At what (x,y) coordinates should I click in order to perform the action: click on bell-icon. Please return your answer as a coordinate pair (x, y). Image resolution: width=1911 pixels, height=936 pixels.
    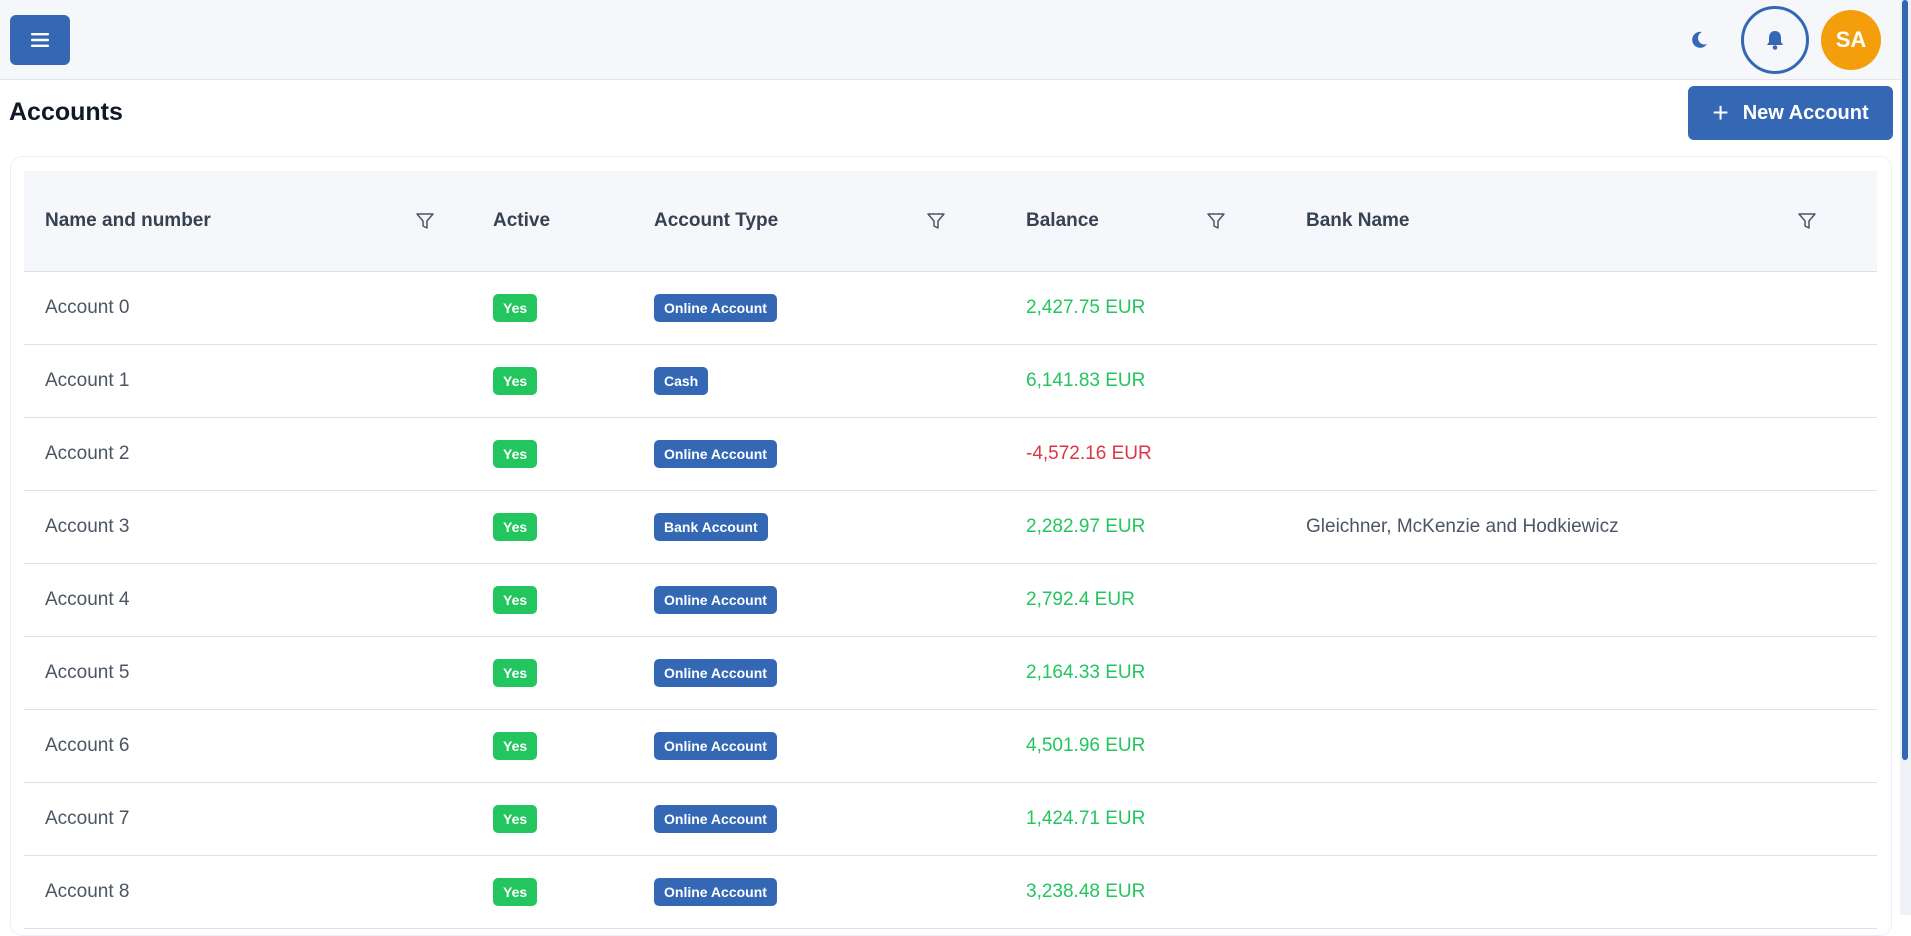
    Looking at the image, I should click on (1775, 40).